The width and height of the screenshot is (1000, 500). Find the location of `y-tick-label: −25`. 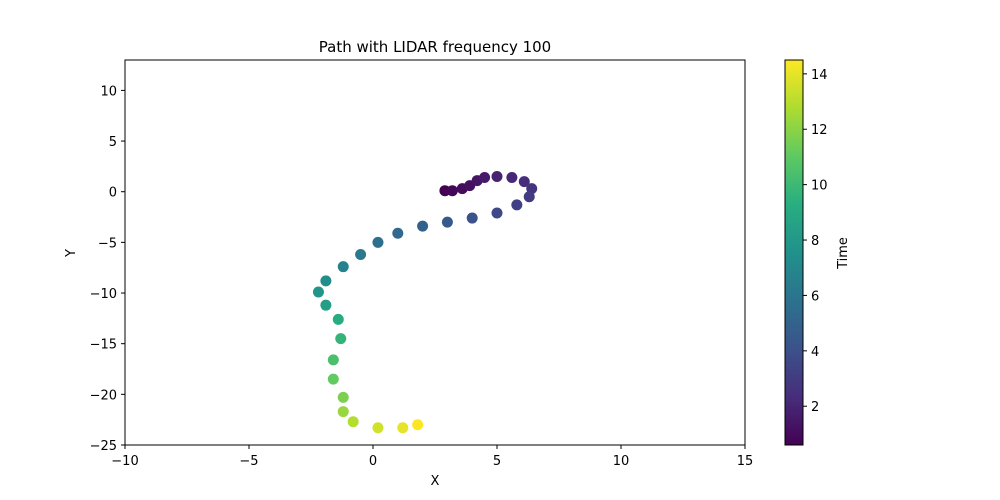

y-tick-label: −25 is located at coordinates (103, 446).